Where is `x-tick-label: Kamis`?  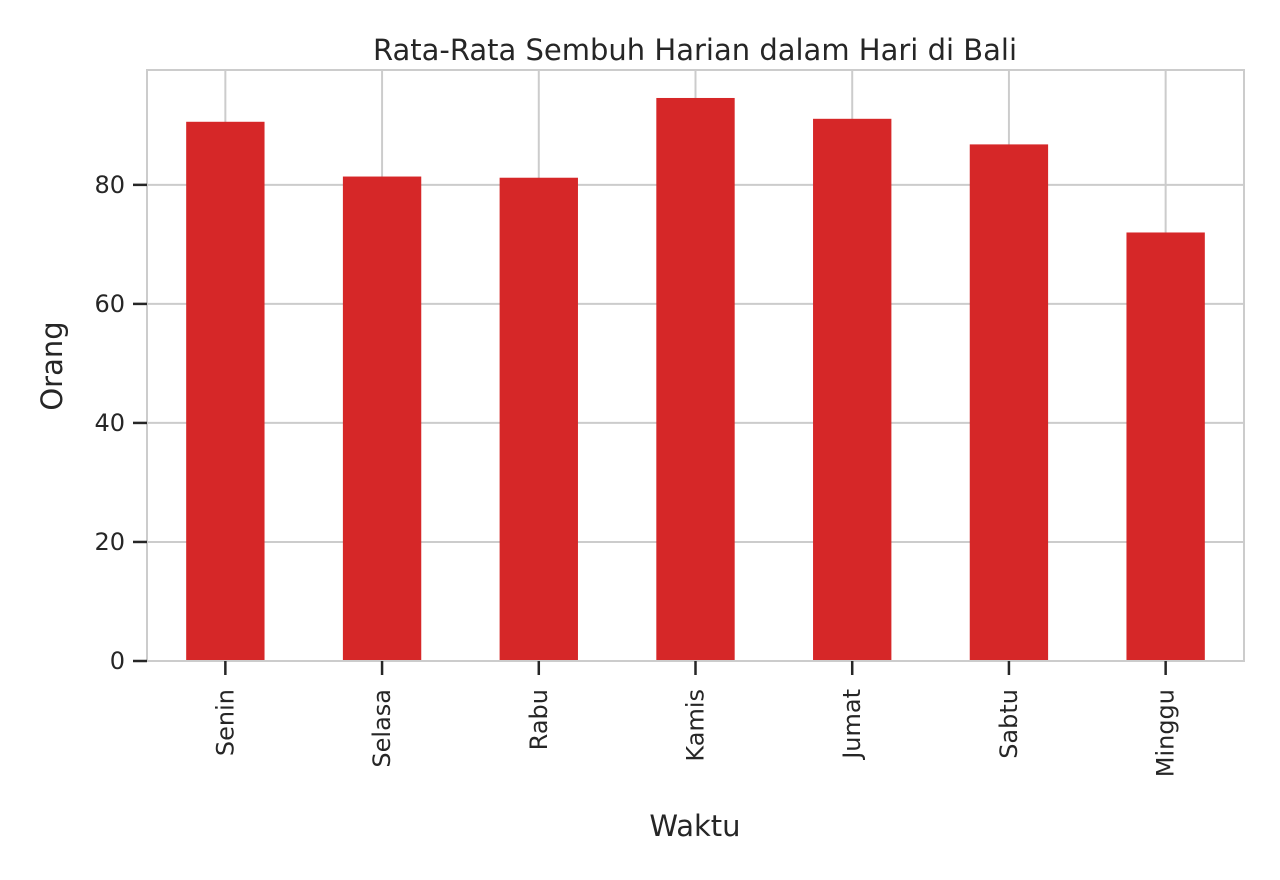
x-tick-label: Kamis is located at coordinates (696, 725).